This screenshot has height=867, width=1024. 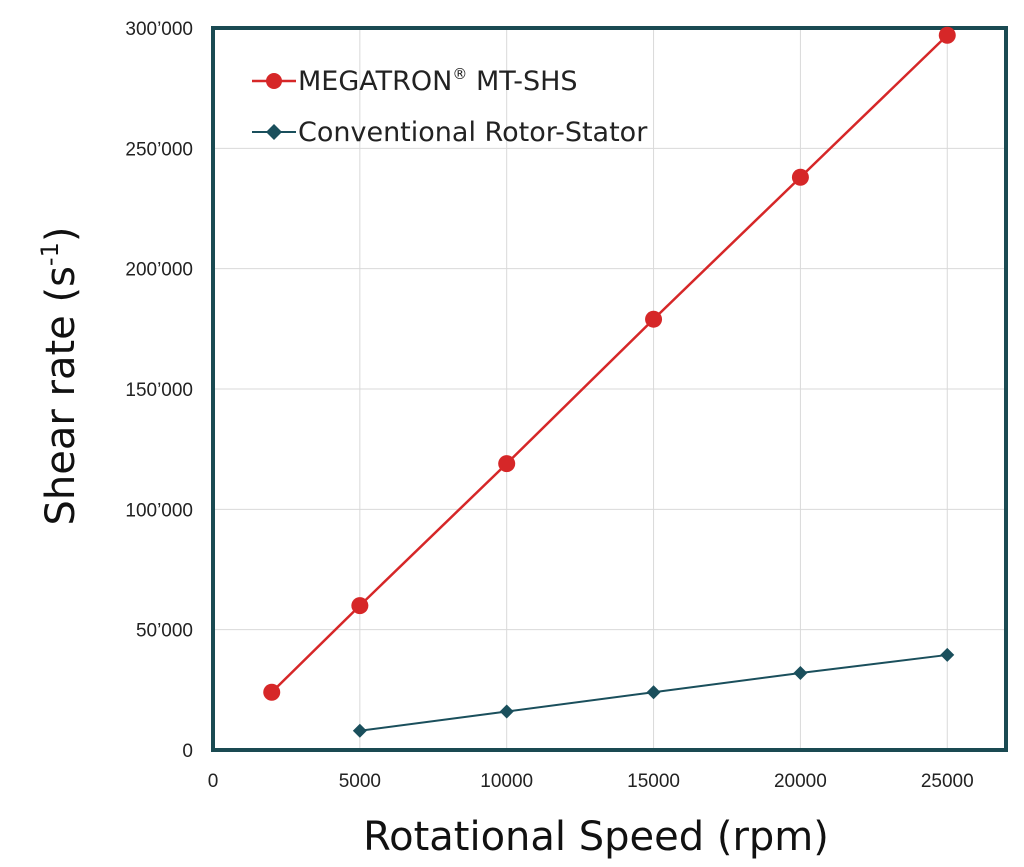 What do you see at coordinates (591, 781) in the screenshot?
I see `x-axis-ticks: 0 5000 10000 15000 20000 25000` at bounding box center [591, 781].